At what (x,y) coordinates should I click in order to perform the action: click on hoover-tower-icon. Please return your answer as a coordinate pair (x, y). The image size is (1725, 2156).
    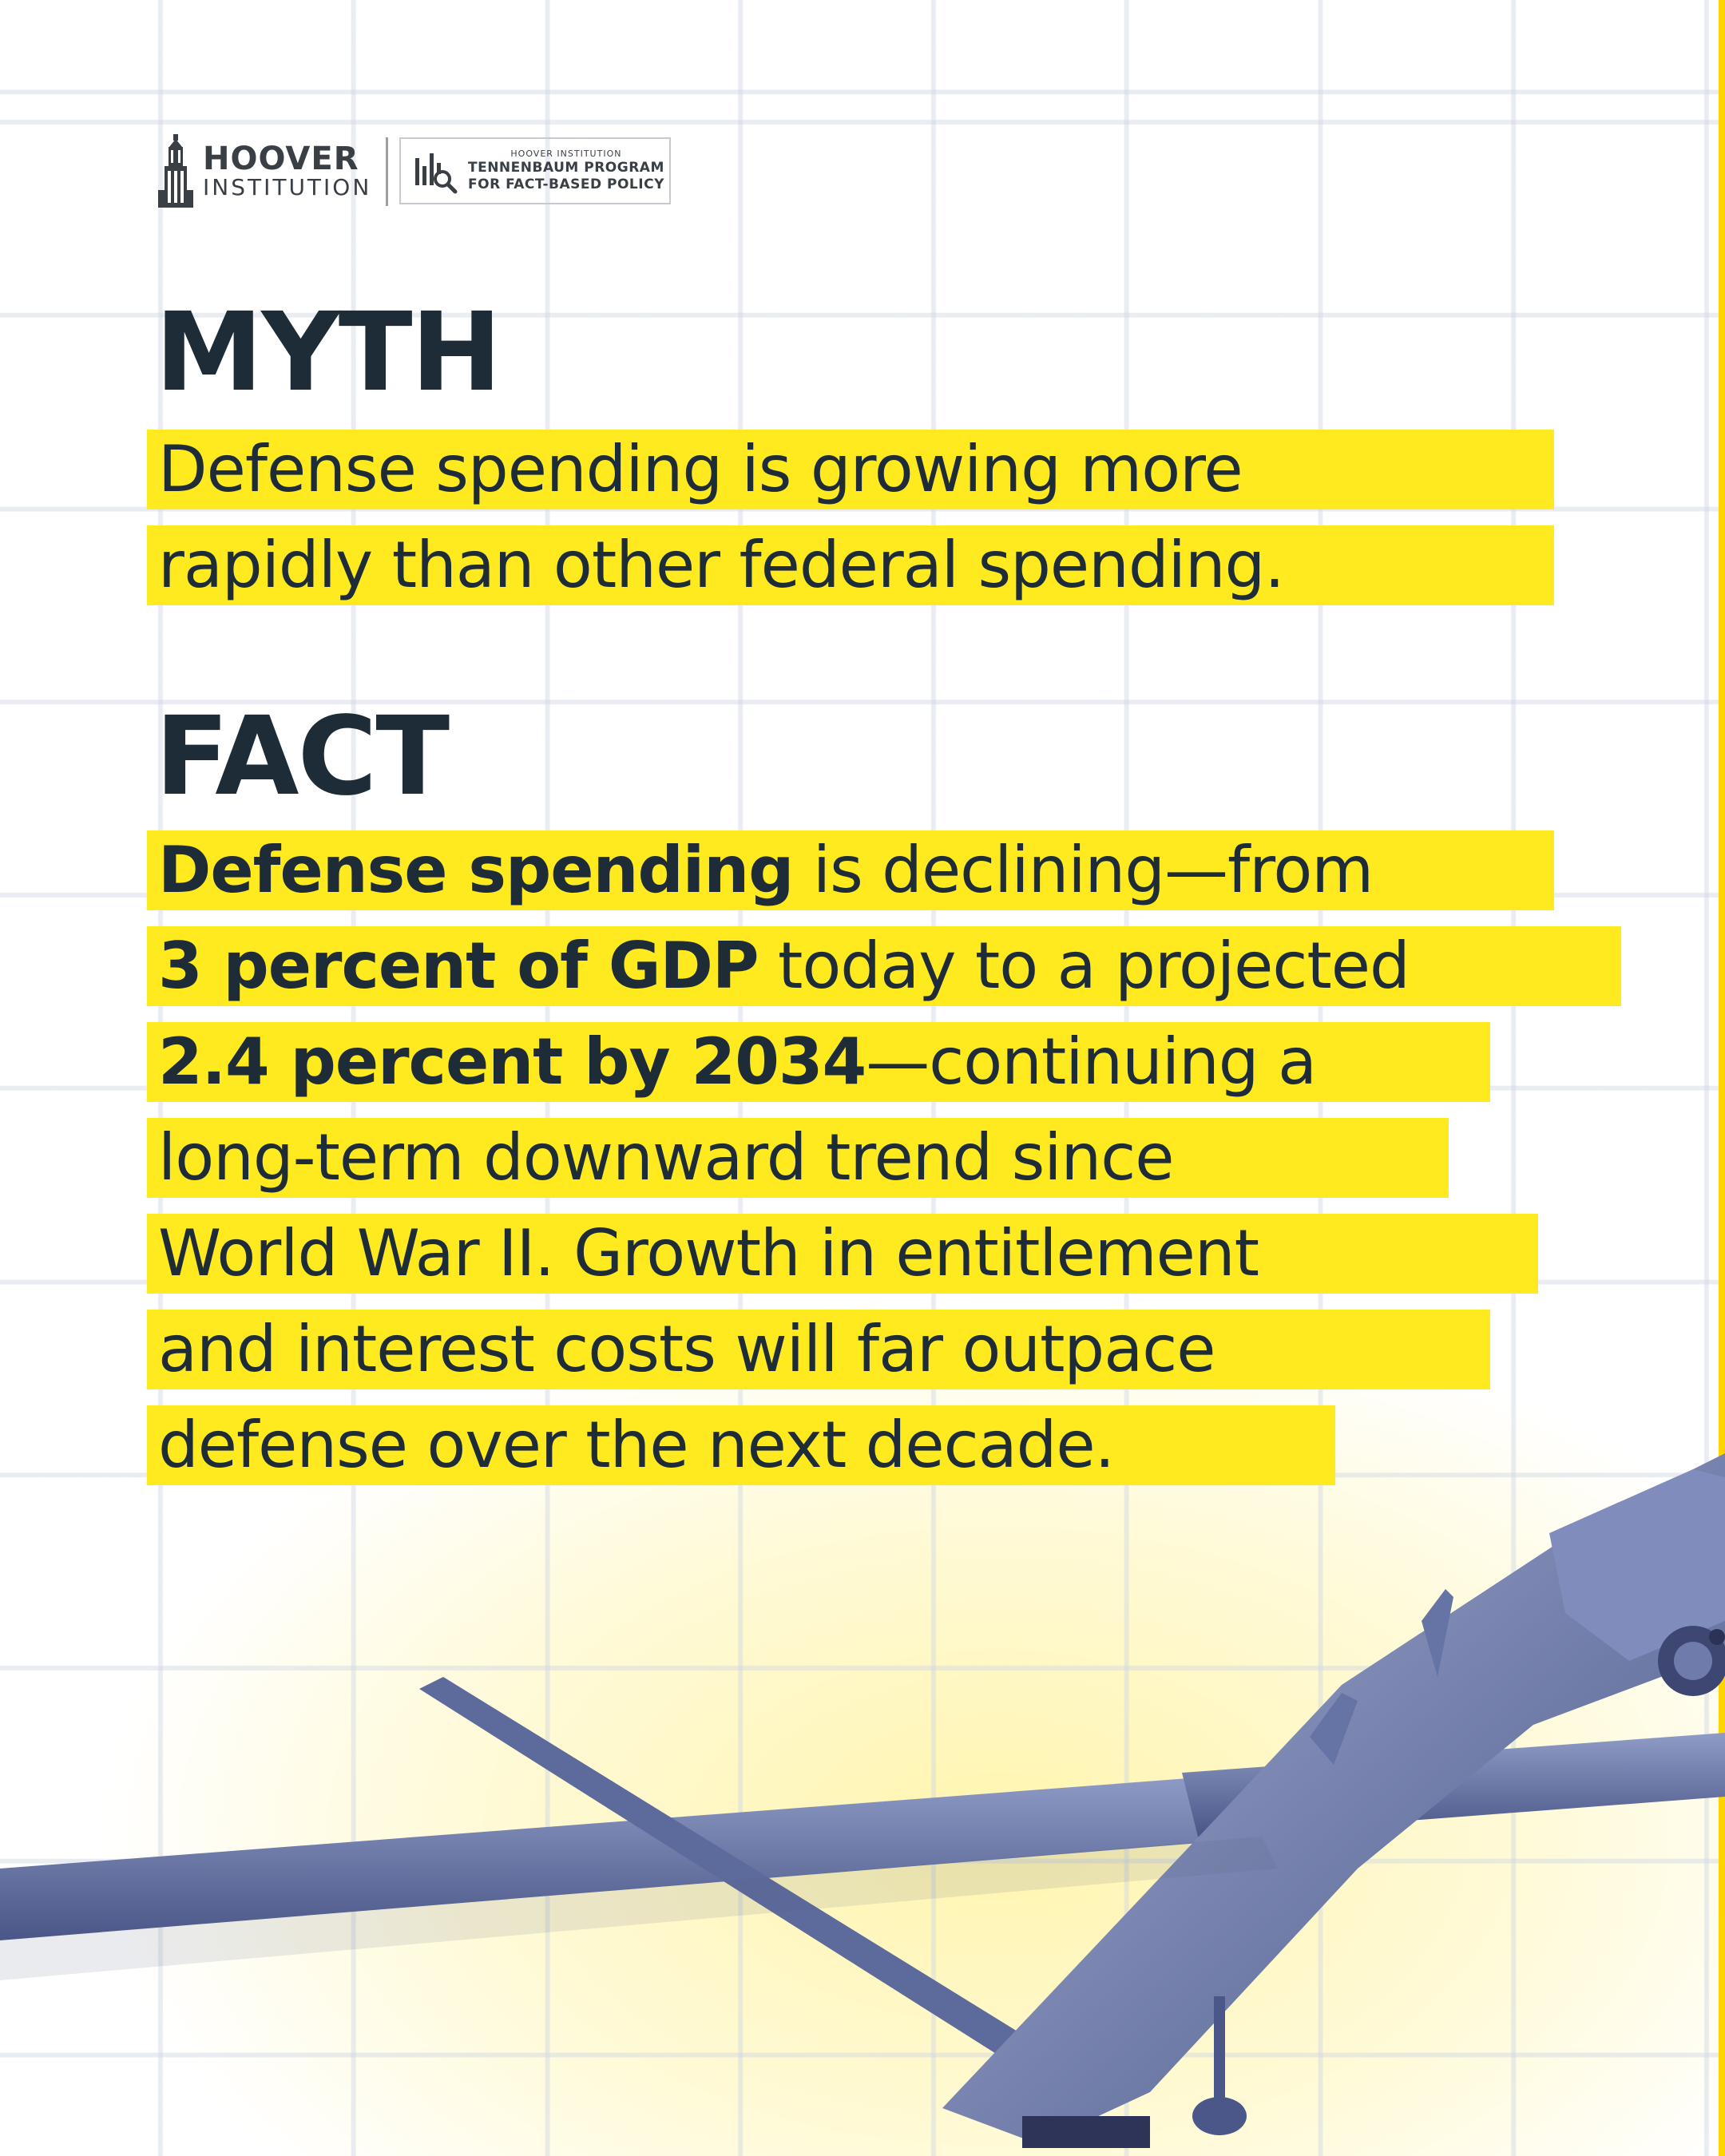
    Looking at the image, I should click on (176, 171).